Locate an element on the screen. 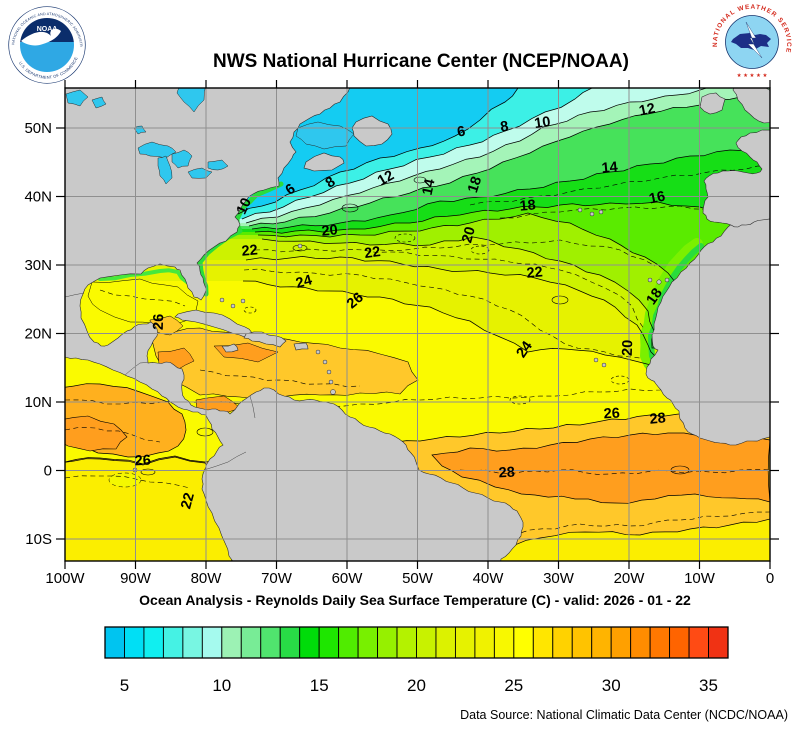 The width and height of the screenshot is (800, 737). x-axis-label: 40W is located at coordinates (489, 578).